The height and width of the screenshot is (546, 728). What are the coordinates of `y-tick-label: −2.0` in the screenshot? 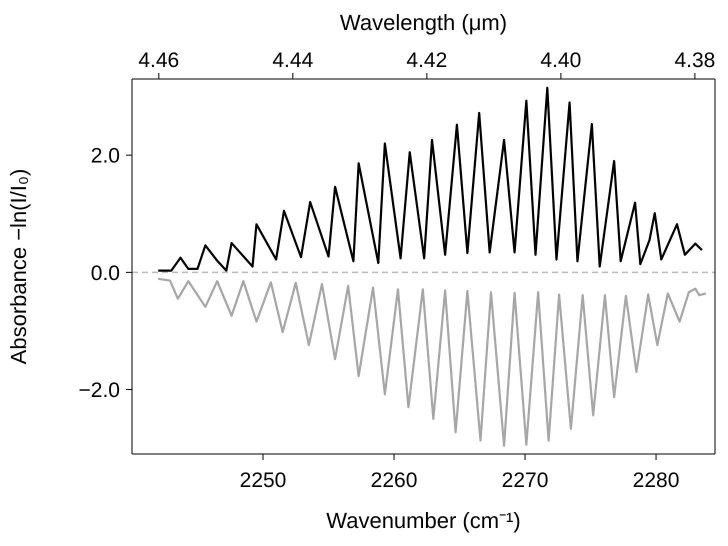 It's located at (99, 390).